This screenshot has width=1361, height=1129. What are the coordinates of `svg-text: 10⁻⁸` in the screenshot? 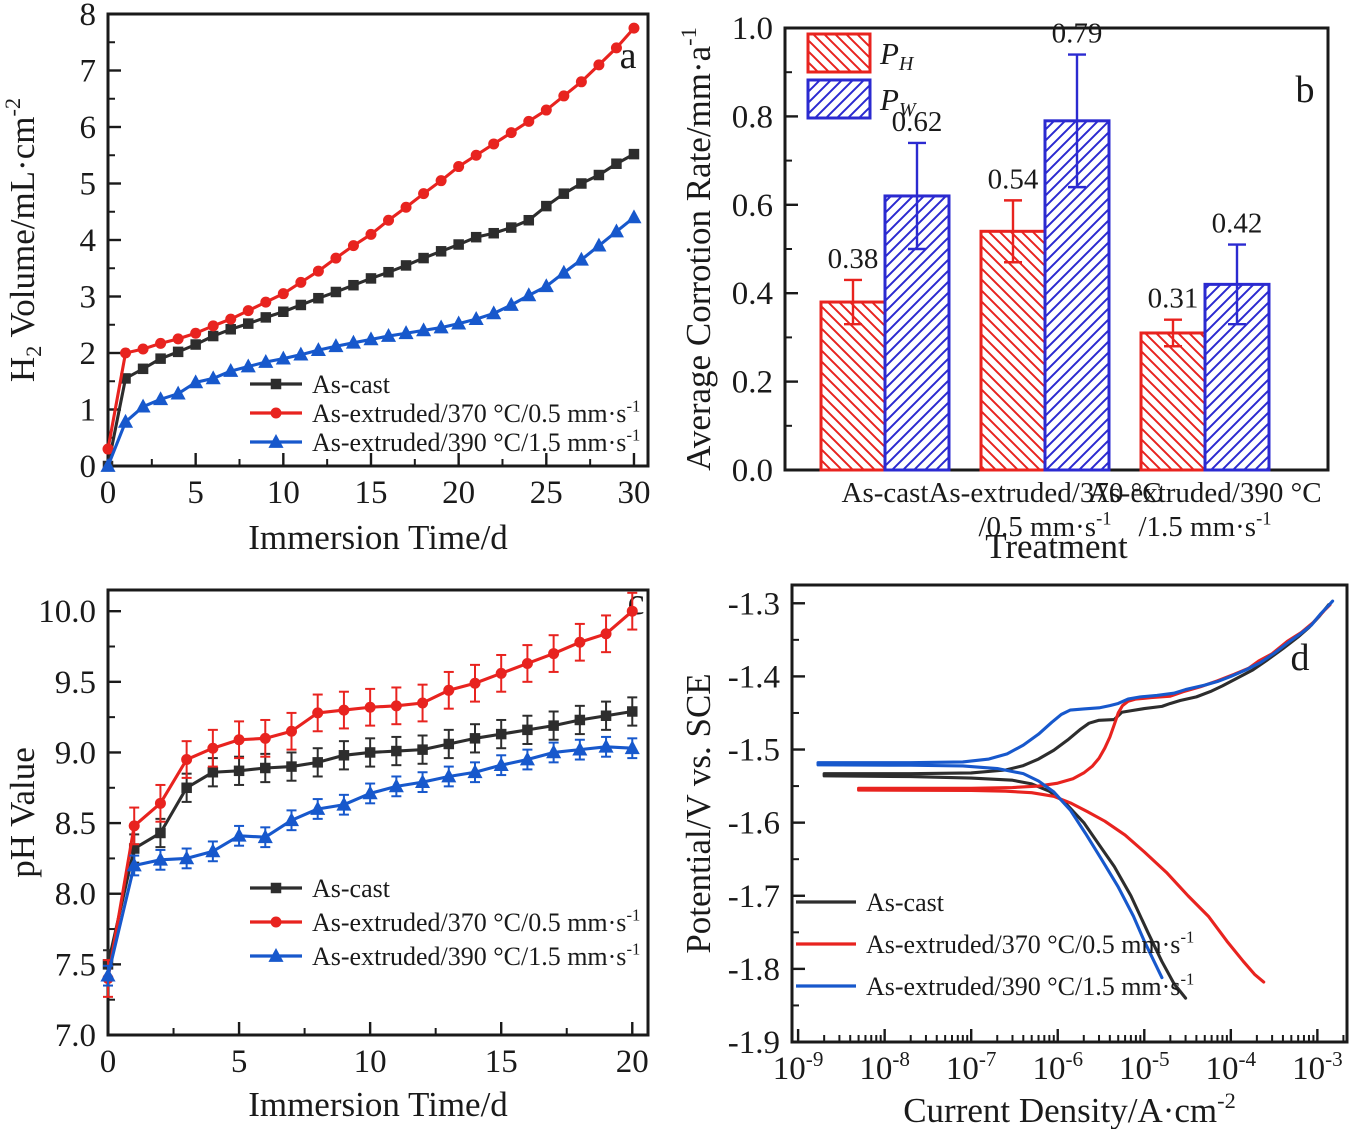 It's located at (884, 1067).